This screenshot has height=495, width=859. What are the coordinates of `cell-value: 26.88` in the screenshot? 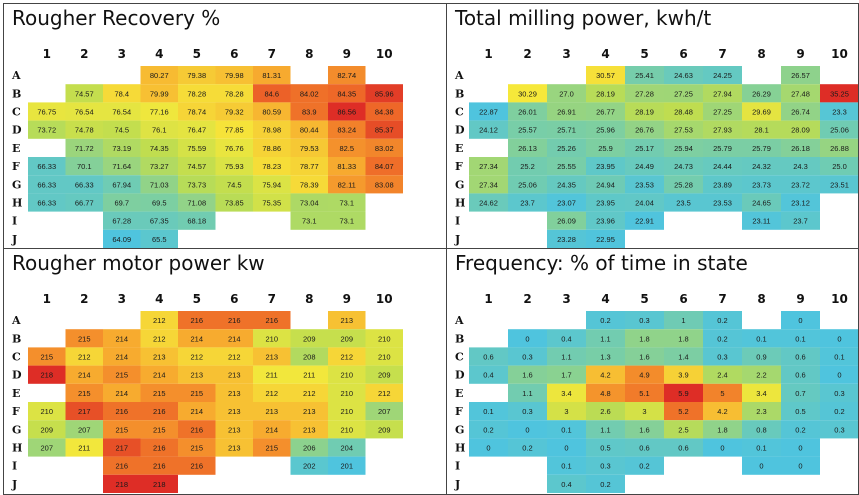 It's located at (839, 148).